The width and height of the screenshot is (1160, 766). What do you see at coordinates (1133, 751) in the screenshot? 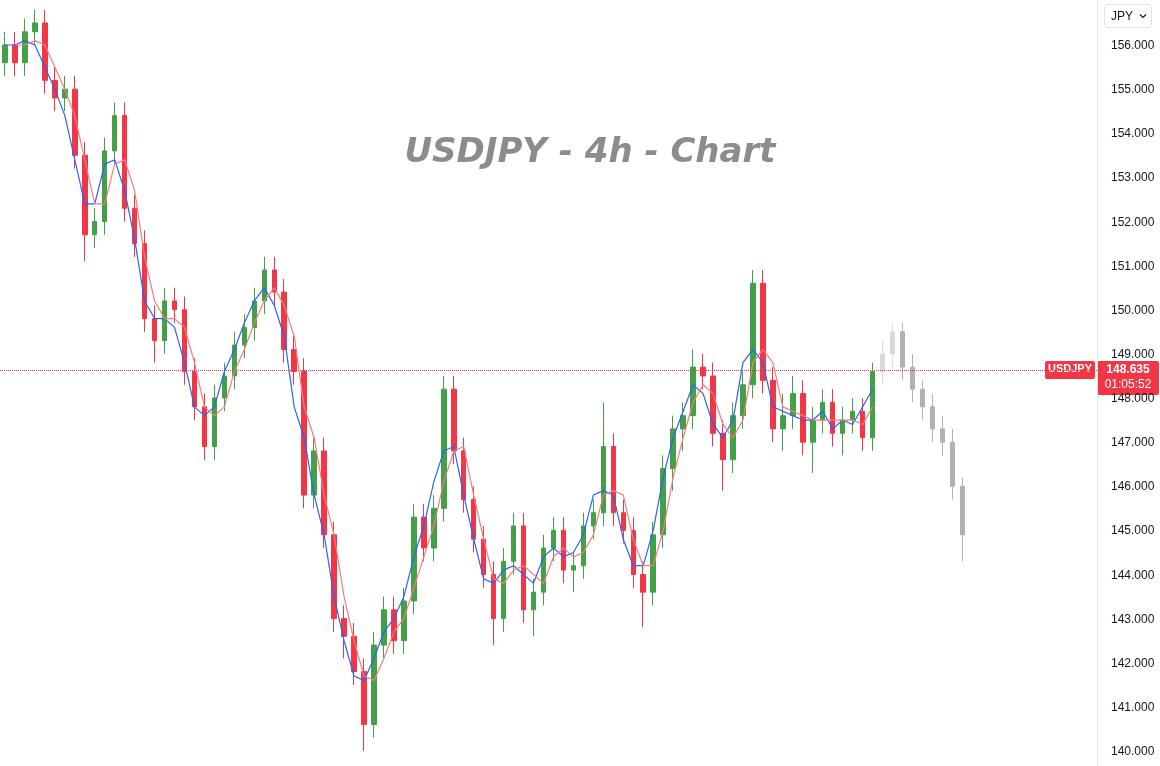
I see `y-tick-label: 140.000` at bounding box center [1133, 751].